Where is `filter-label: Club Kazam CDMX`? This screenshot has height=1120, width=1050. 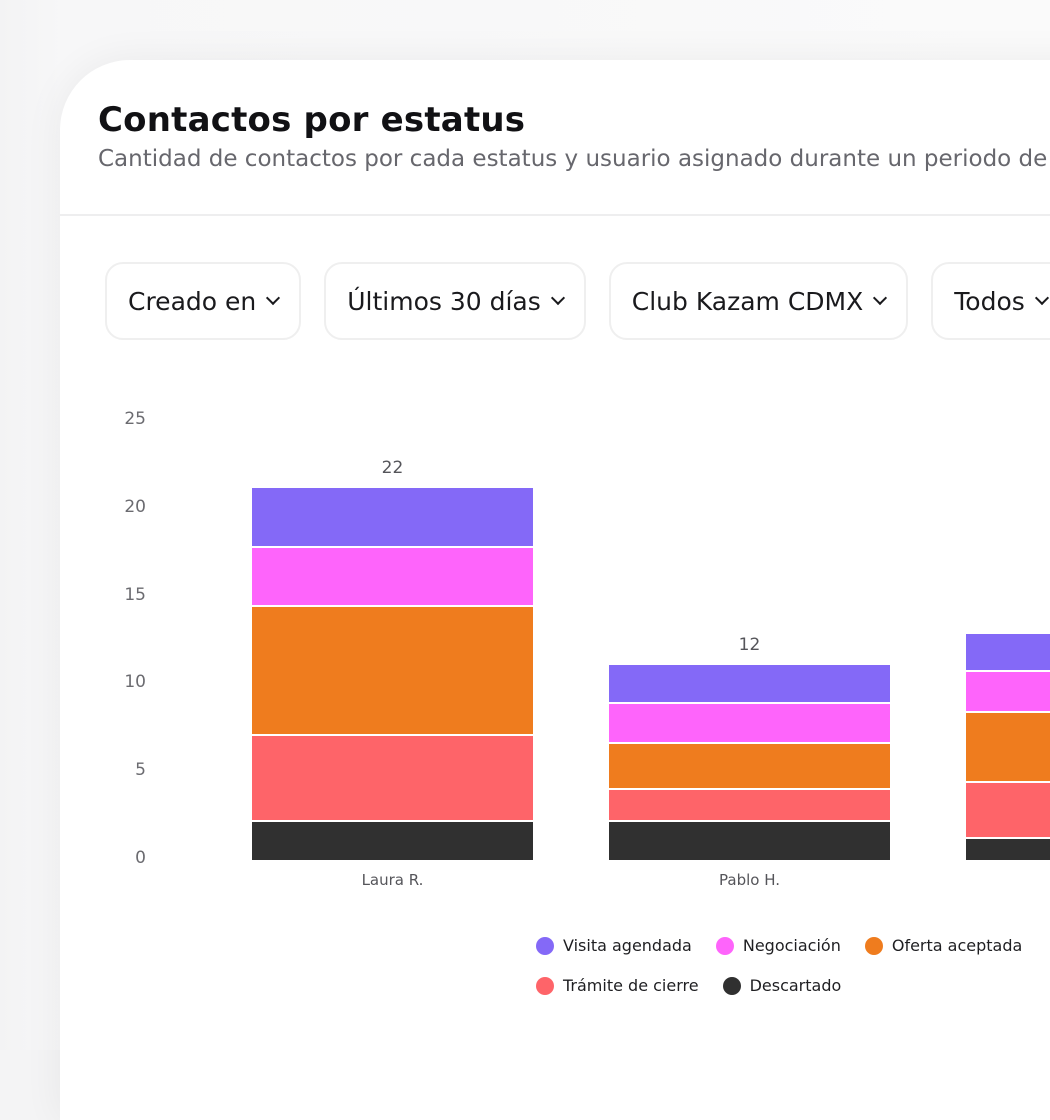 filter-label: Club Kazam CDMX is located at coordinates (747, 301).